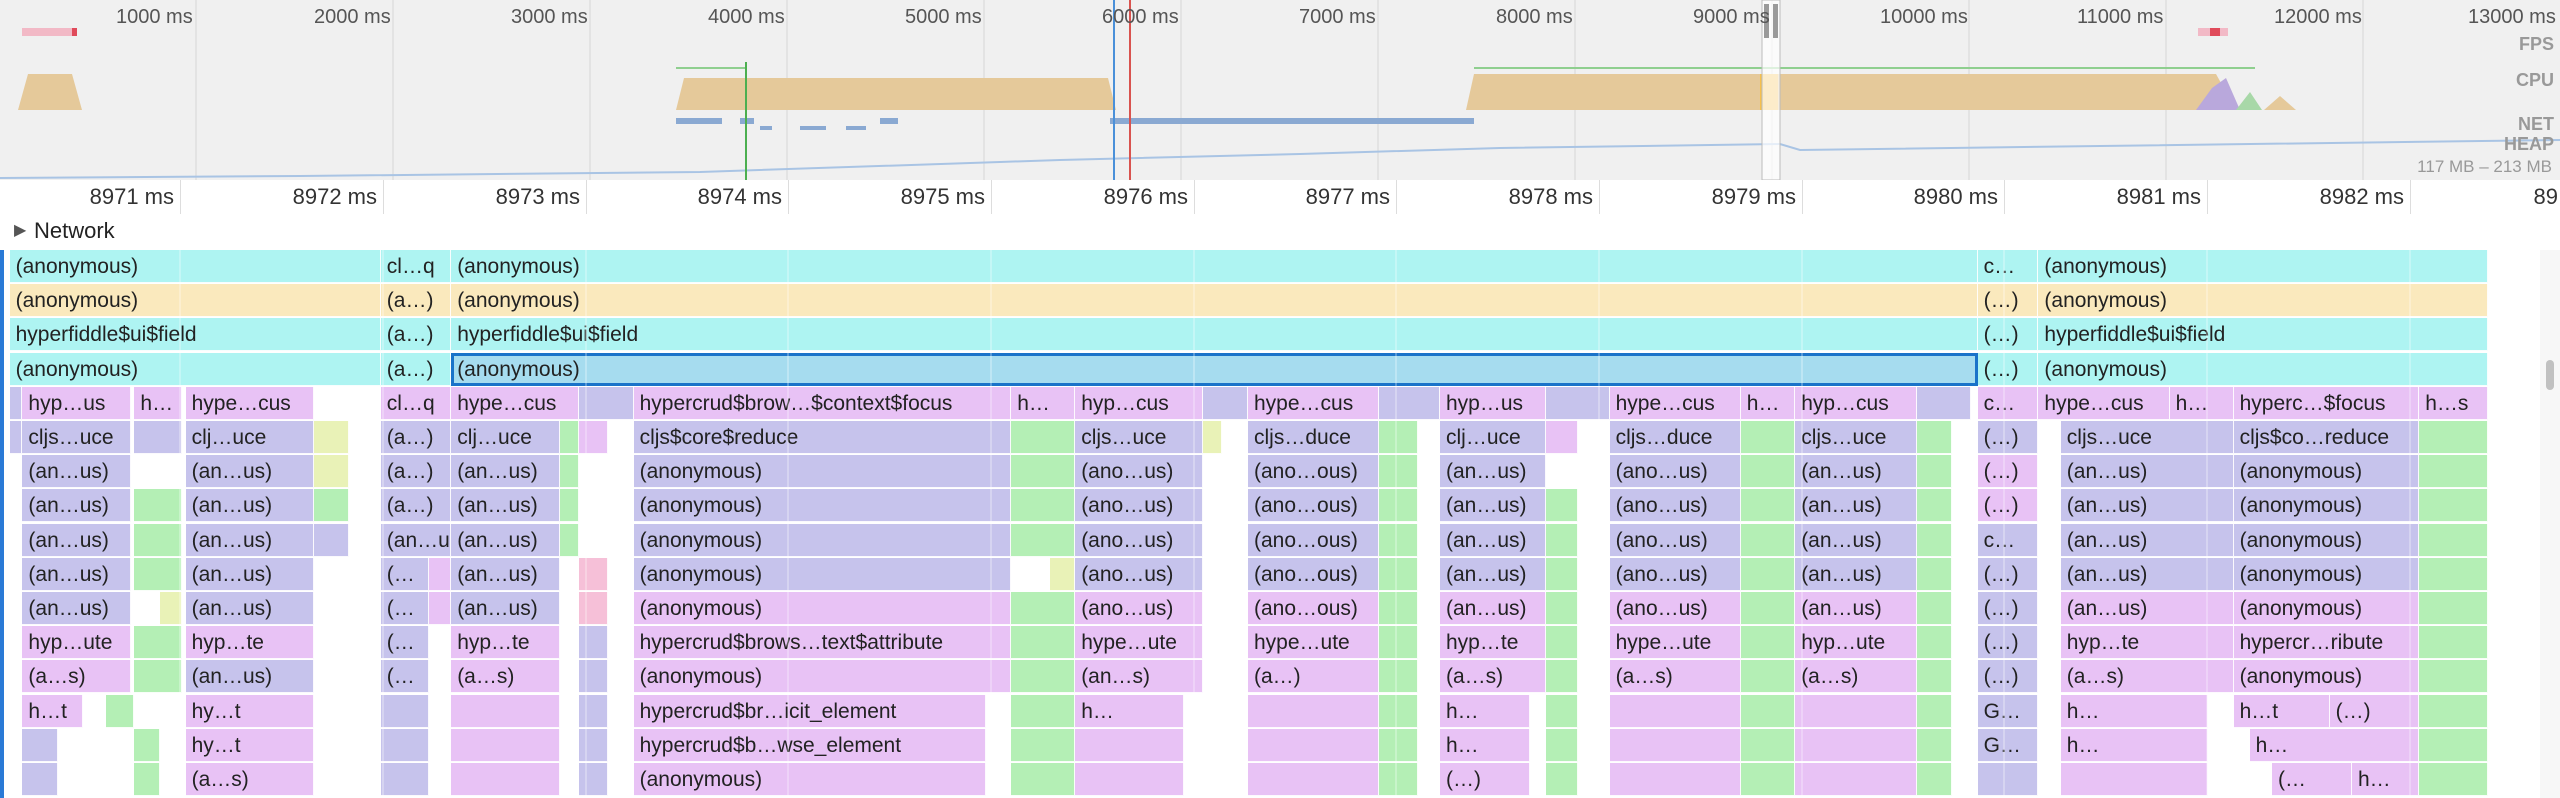 This screenshot has width=2560, height=798. What do you see at coordinates (809, 711) in the screenshot?
I see `call-frame: hypercrud$br…icit_element` at bounding box center [809, 711].